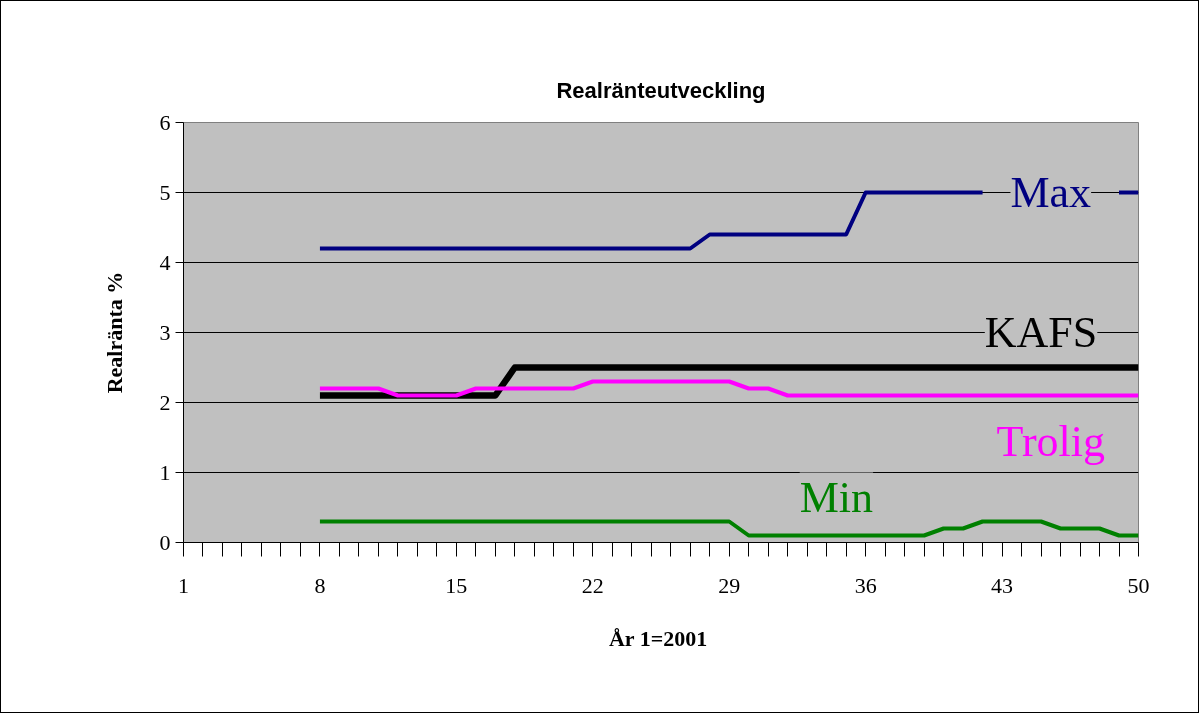  I want to click on y-tick-label: 3, so click(165, 332).